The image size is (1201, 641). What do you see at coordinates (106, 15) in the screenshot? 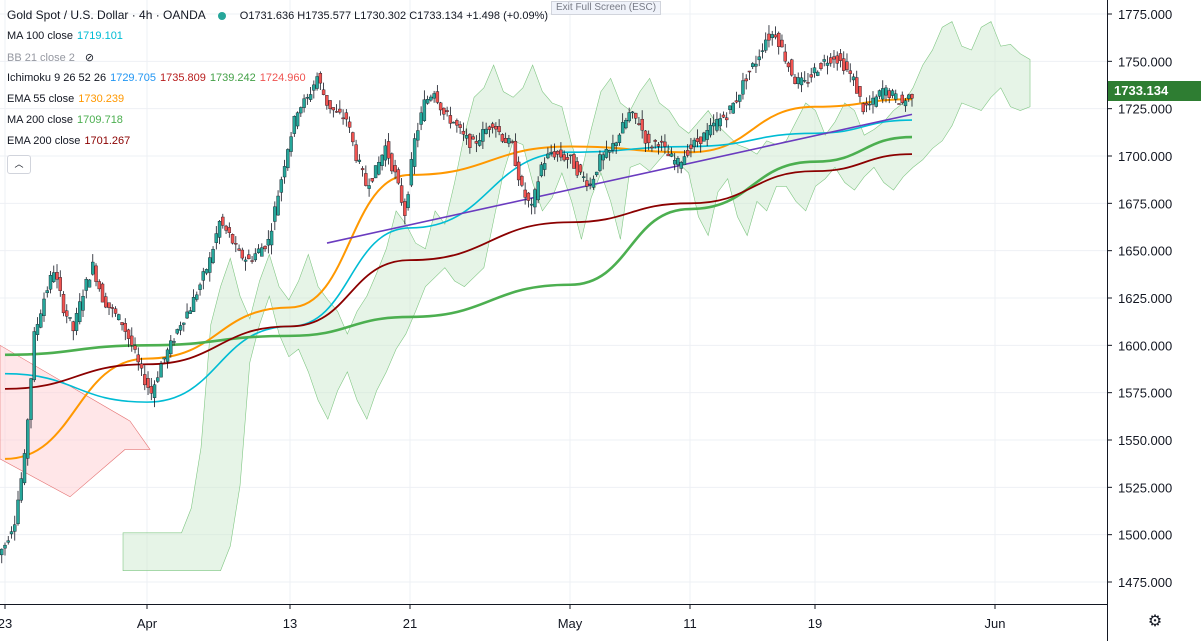
I see `symbol-title: Gold Spot / U.S. Dollar · 4h · OANDA` at bounding box center [106, 15].